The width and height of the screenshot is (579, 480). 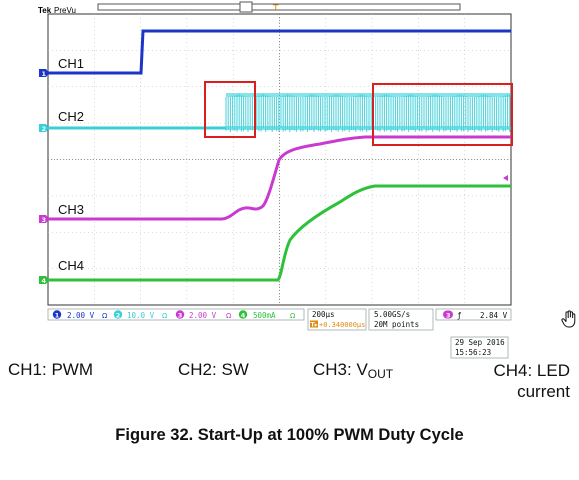 I want to click on svg-text: 29 Sep 2016, so click(x=480, y=342).